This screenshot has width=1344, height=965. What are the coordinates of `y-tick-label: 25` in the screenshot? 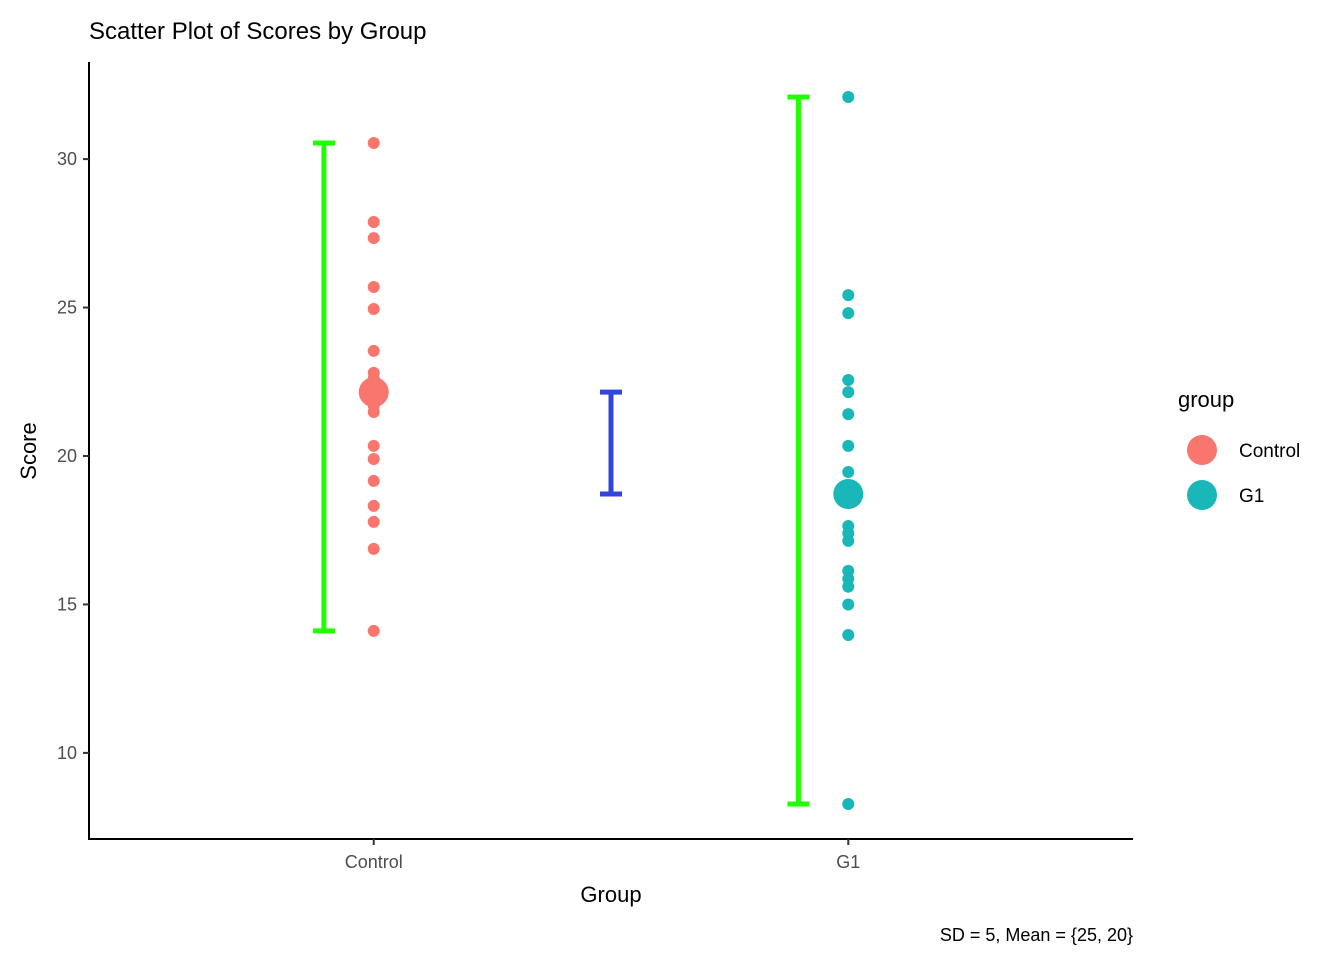 It's located at (67, 308).